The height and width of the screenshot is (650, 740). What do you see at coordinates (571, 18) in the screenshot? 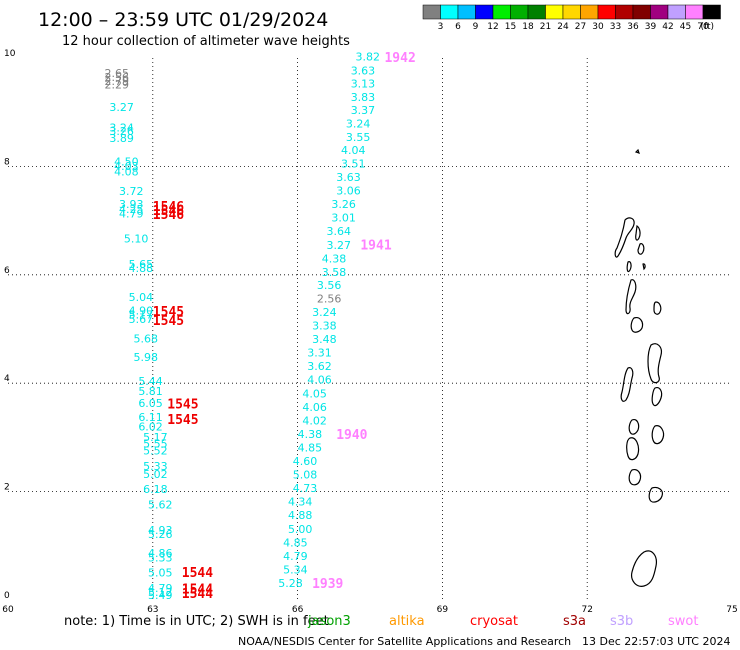
I see `color-legend: 3 6 9 12 15 18 21 24 27 30 33 36 39 42 45 70(ft)` at bounding box center [571, 18].